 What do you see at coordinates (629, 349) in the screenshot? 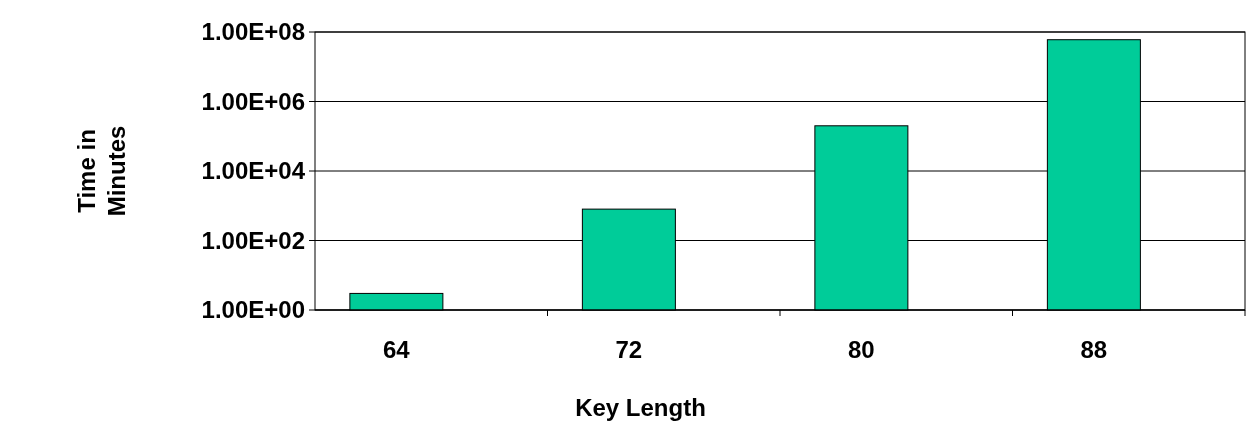
I see `x-tick-label: 72` at bounding box center [629, 349].